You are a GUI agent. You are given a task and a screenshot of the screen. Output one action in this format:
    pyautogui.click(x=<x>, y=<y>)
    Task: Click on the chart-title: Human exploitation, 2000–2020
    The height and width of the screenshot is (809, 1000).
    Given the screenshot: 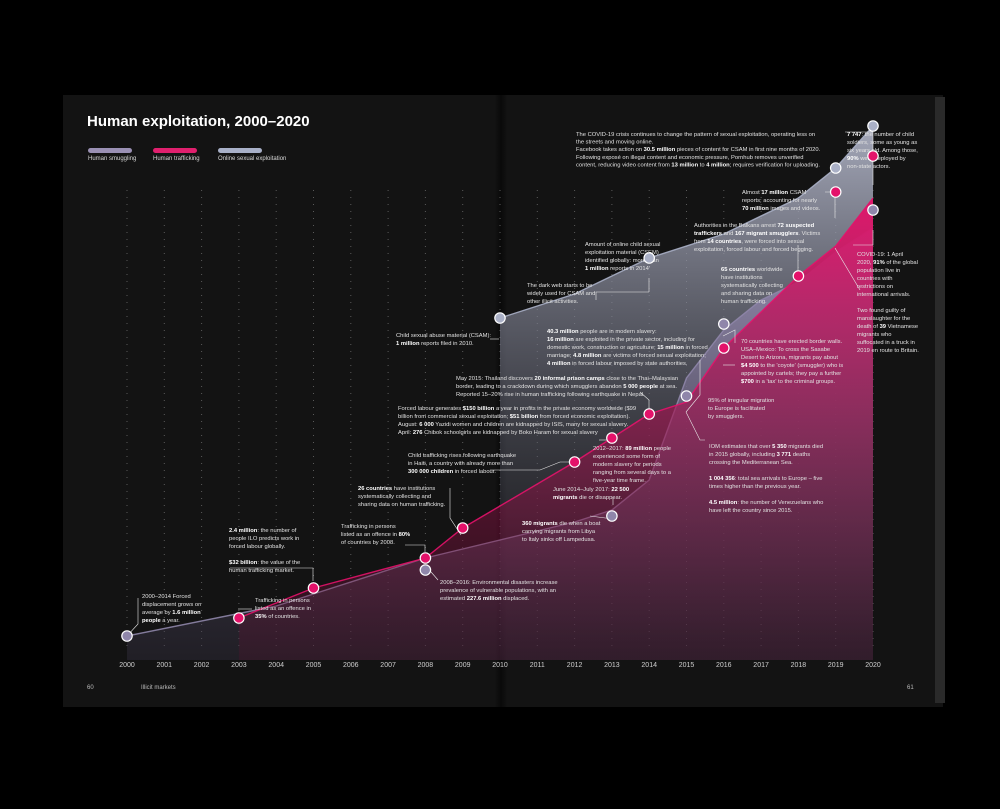 What is the action you would take?
    pyautogui.click(x=198, y=121)
    